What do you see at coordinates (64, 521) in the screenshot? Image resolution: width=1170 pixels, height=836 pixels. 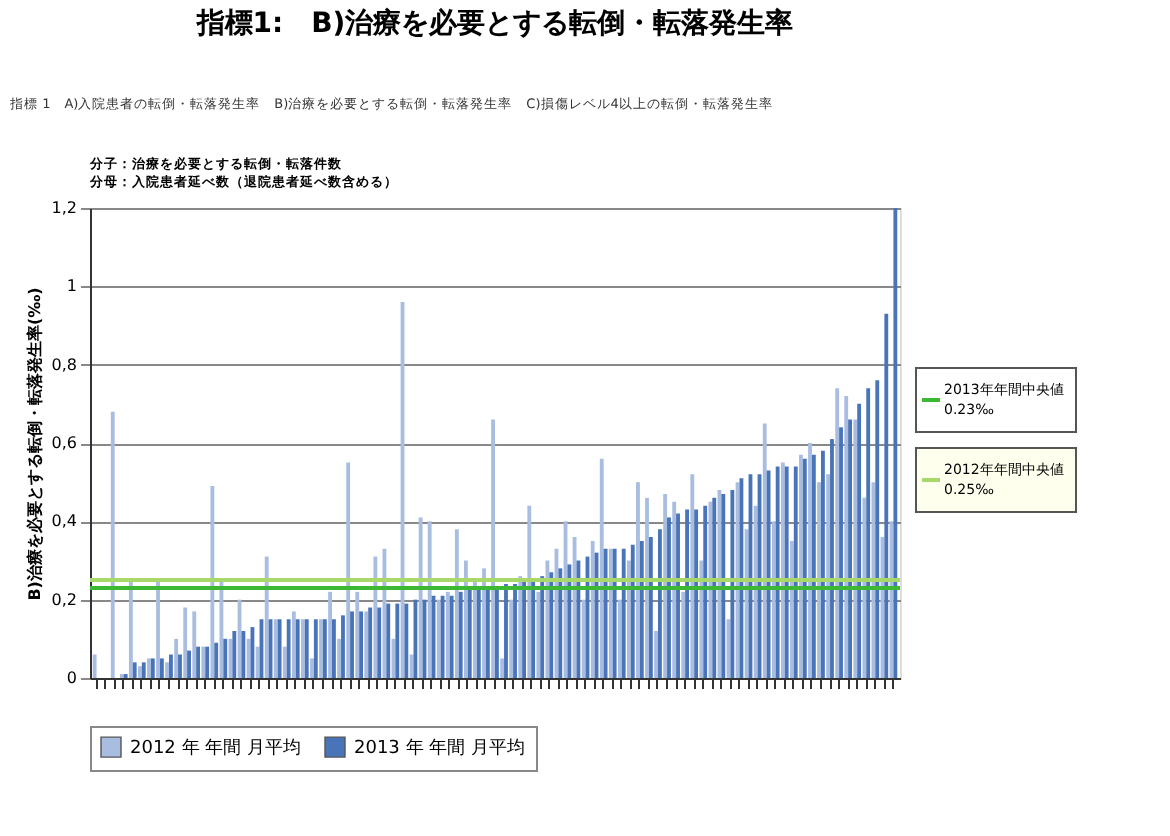 I see `y-tick-label: 0,4` at bounding box center [64, 521].